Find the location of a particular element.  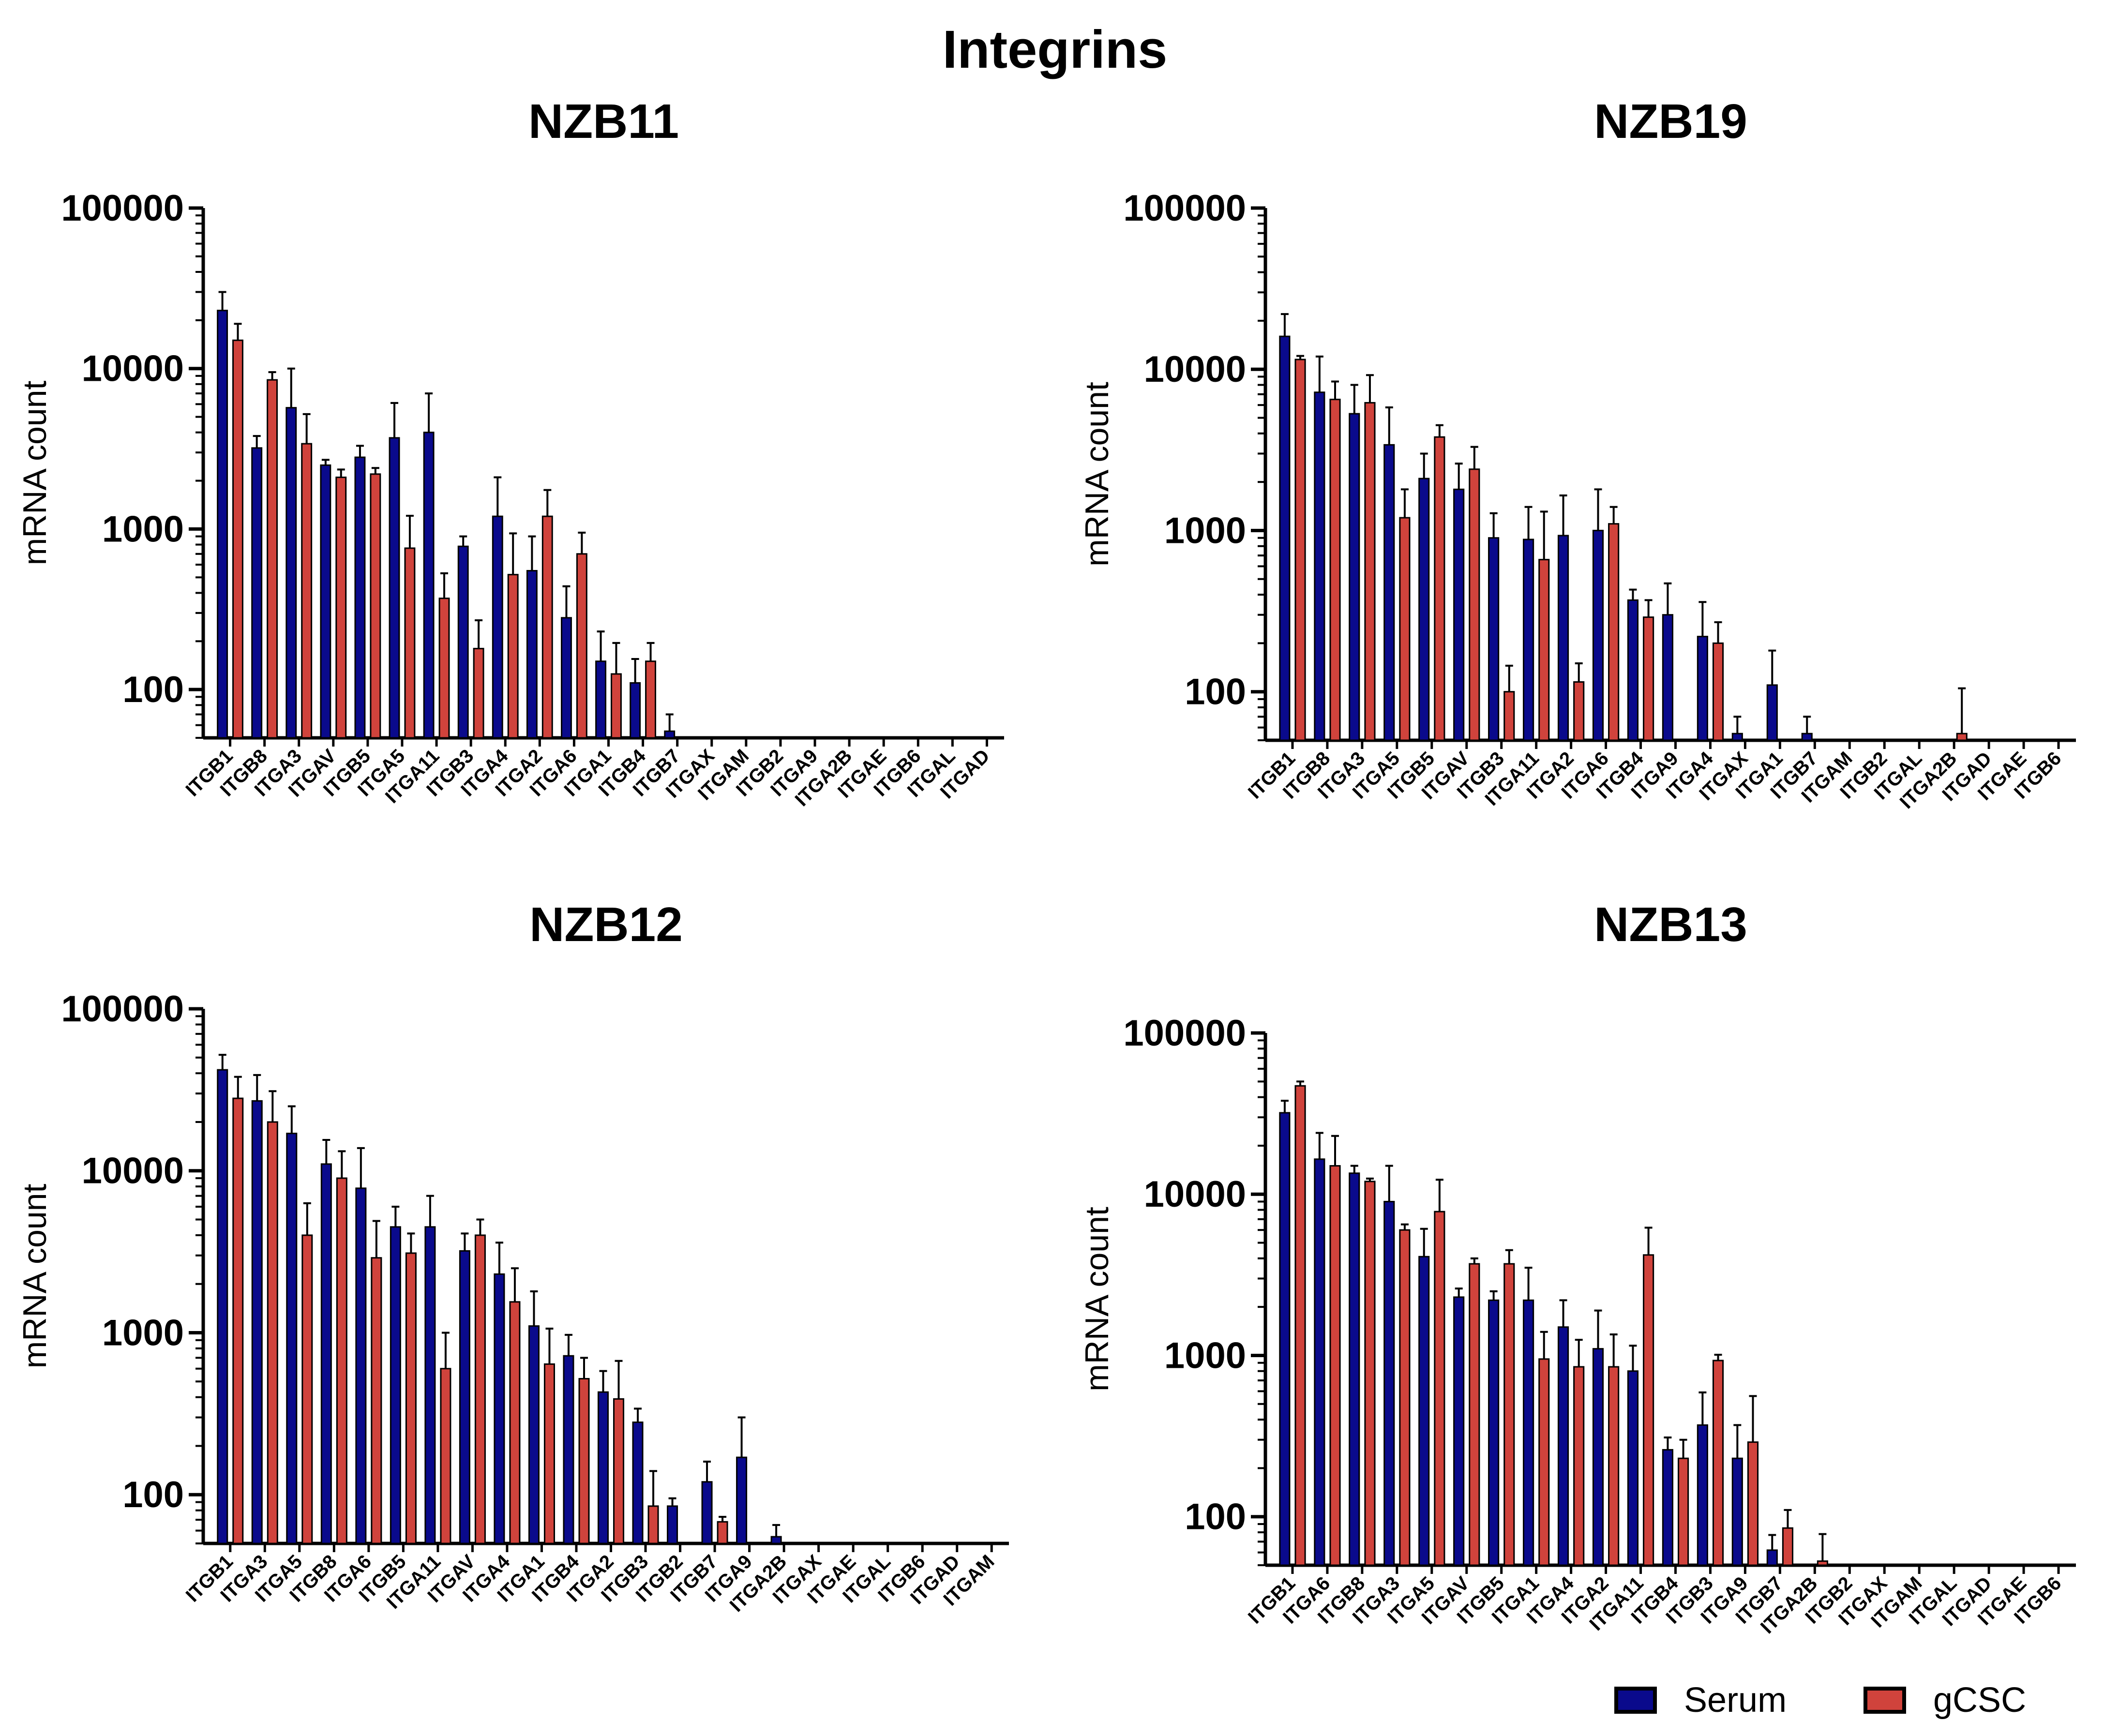

chart-title: NZB19 is located at coordinates (1671, 121).